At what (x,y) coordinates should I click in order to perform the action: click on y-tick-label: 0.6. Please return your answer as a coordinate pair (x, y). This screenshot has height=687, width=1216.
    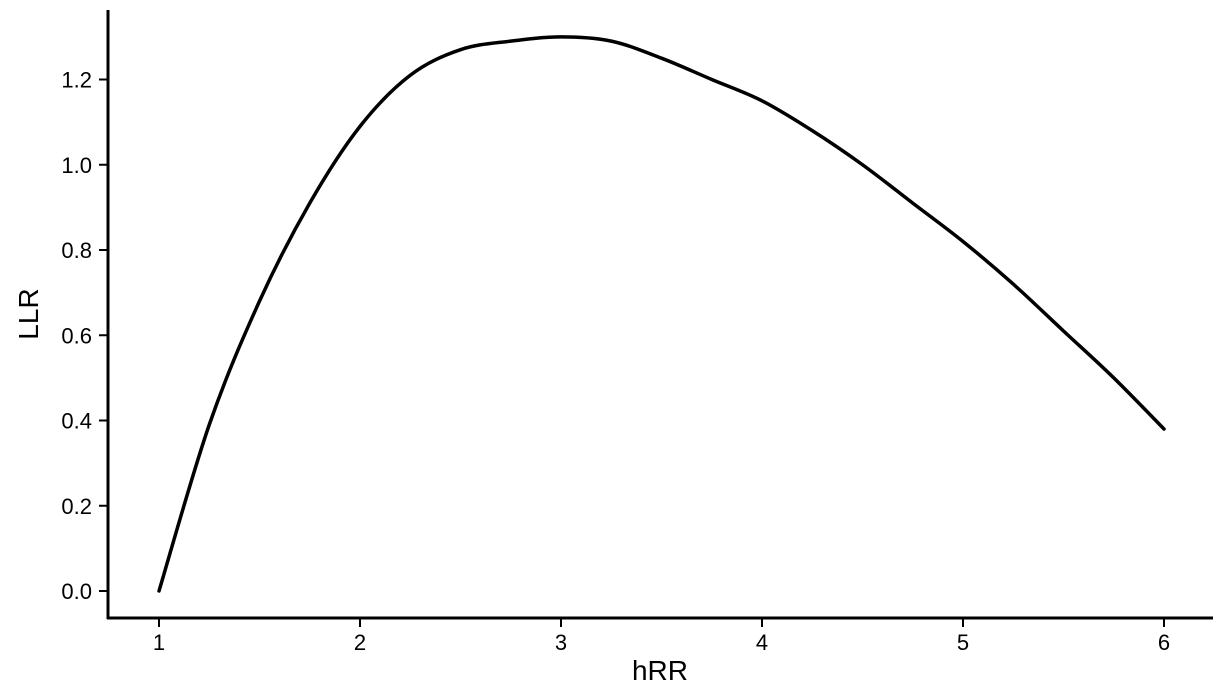
    Looking at the image, I should click on (76, 335).